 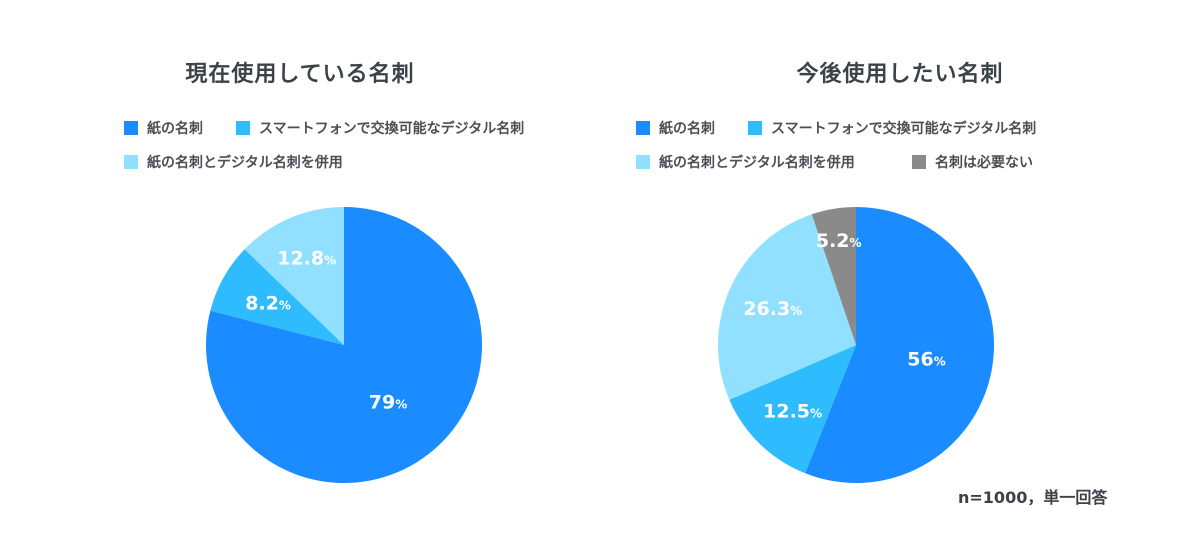 I want to click on pie-chart: 79%8.2%12.8%, so click(x=344, y=345).